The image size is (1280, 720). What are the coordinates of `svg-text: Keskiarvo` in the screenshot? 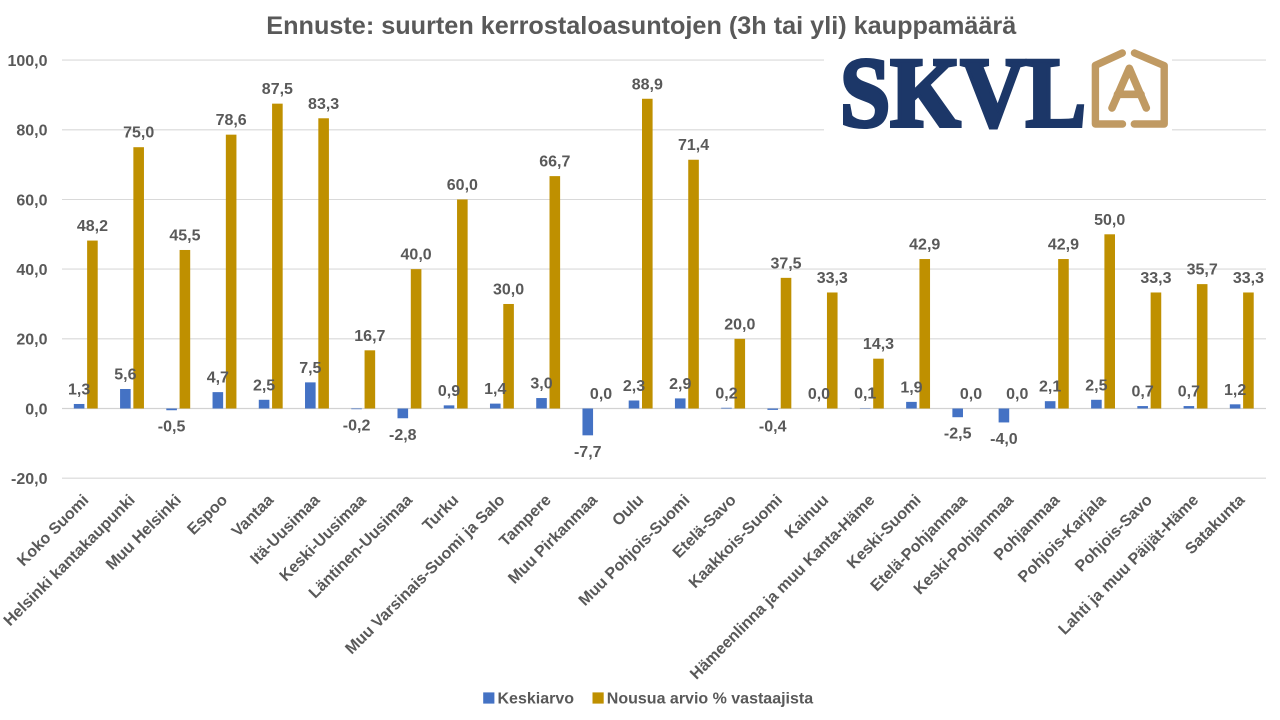 It's located at (536, 699).